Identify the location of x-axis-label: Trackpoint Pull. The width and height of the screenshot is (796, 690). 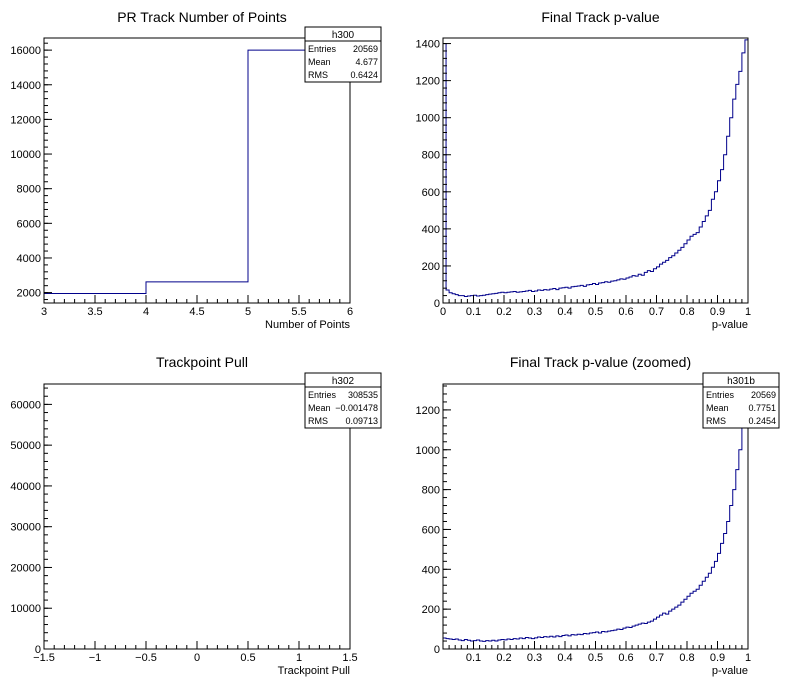
(314, 671).